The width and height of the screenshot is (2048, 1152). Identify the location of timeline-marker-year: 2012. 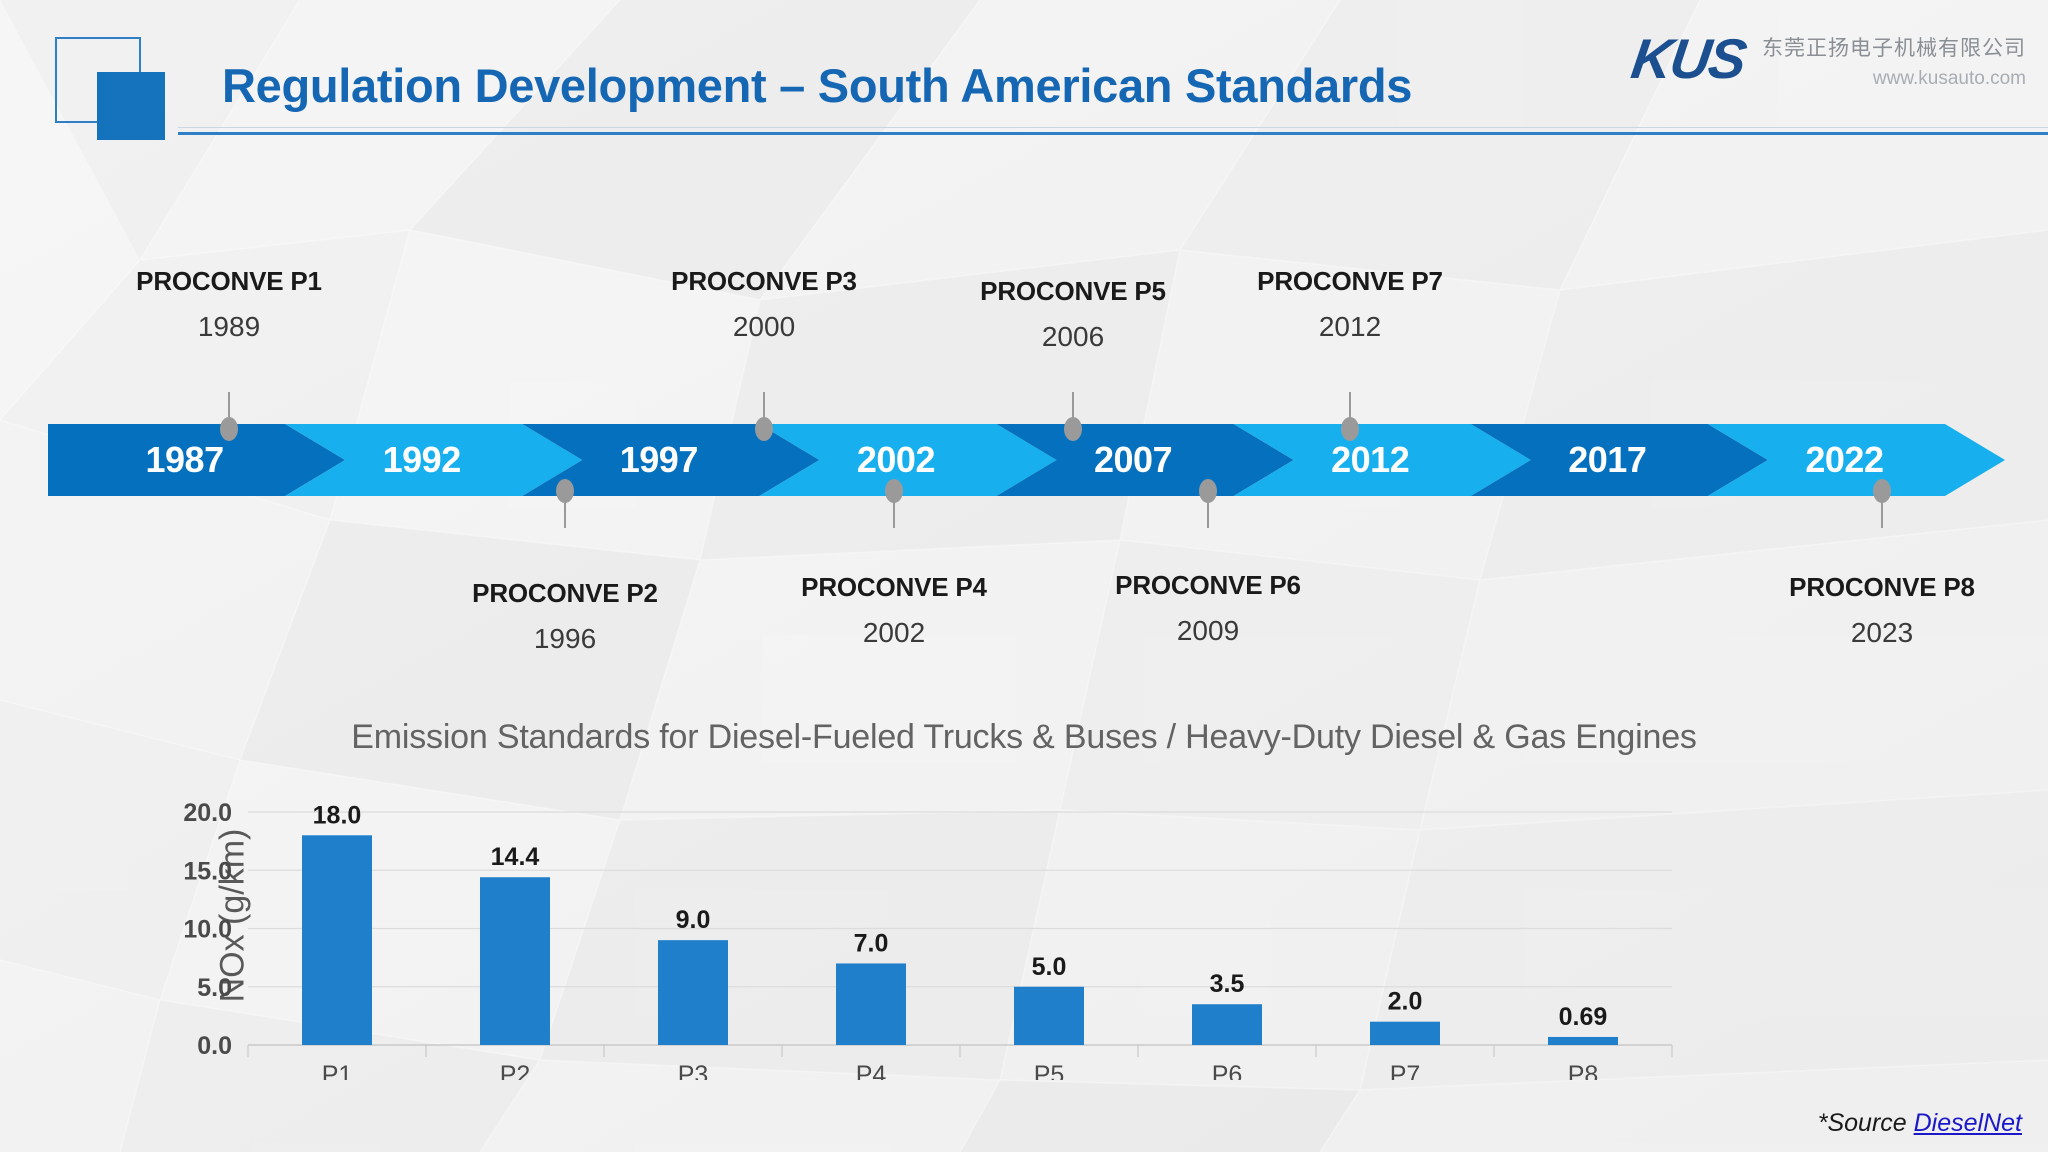
(1350, 326).